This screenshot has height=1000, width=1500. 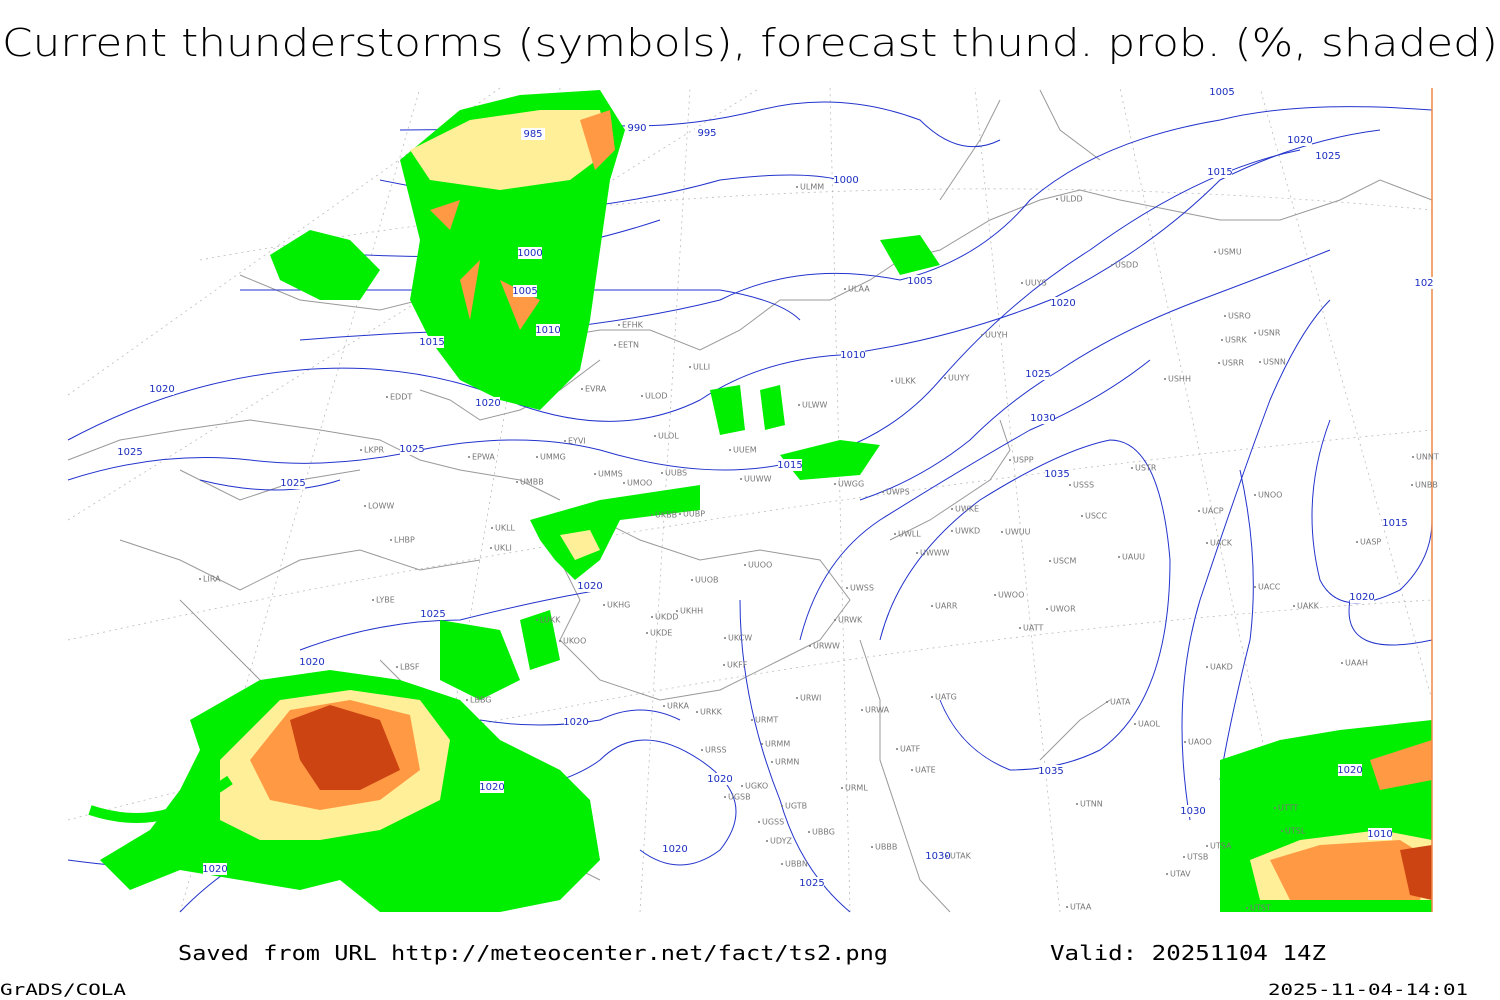 I want to click on station-label: UKBB, so click(x=666, y=515).